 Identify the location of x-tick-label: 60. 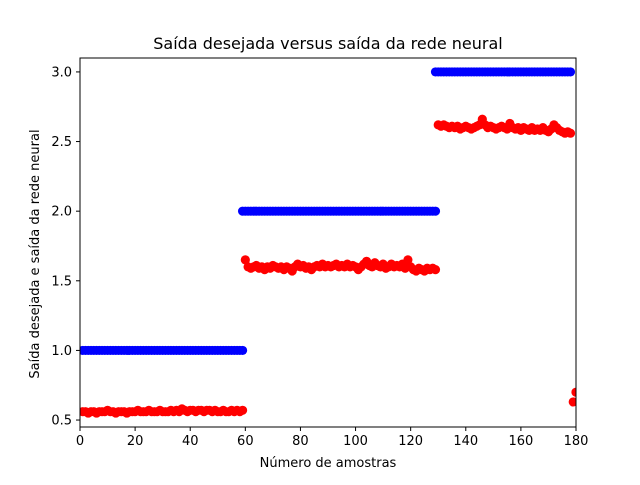
(245, 441).